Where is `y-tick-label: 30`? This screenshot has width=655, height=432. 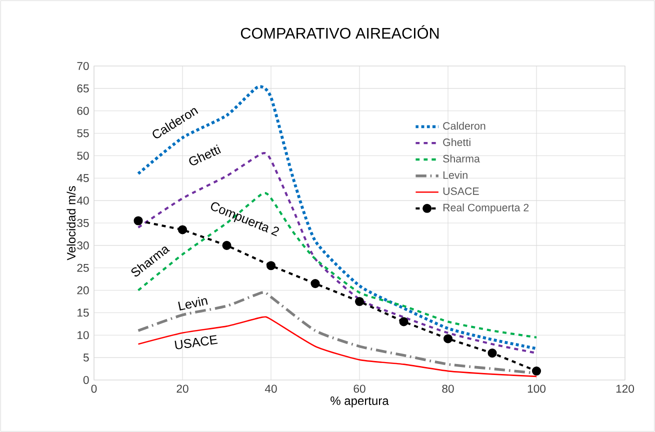
y-tick-label: 30 is located at coordinates (83, 245).